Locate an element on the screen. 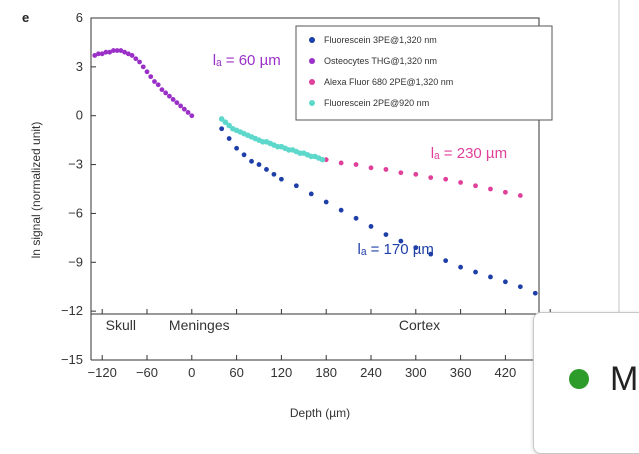 The image size is (639, 454). y-tick-label: −6 is located at coordinates (75, 212).